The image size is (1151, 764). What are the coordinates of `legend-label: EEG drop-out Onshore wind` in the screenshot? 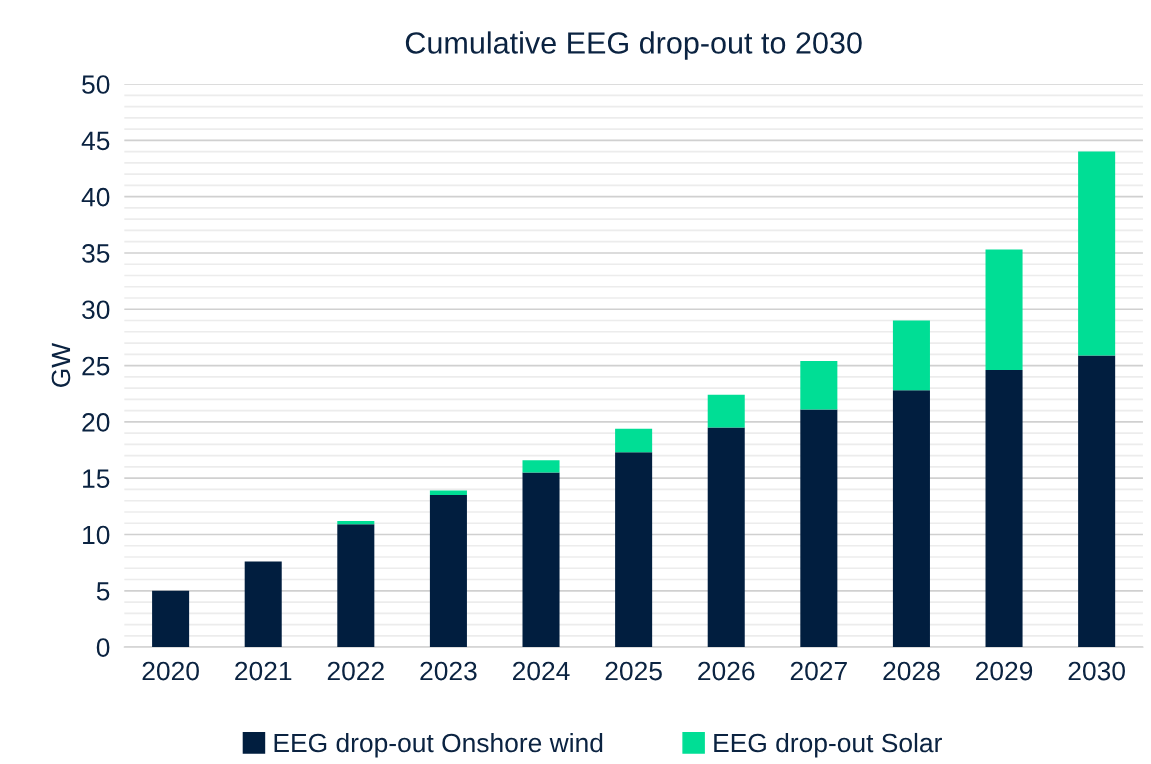 It's located at (438, 745).